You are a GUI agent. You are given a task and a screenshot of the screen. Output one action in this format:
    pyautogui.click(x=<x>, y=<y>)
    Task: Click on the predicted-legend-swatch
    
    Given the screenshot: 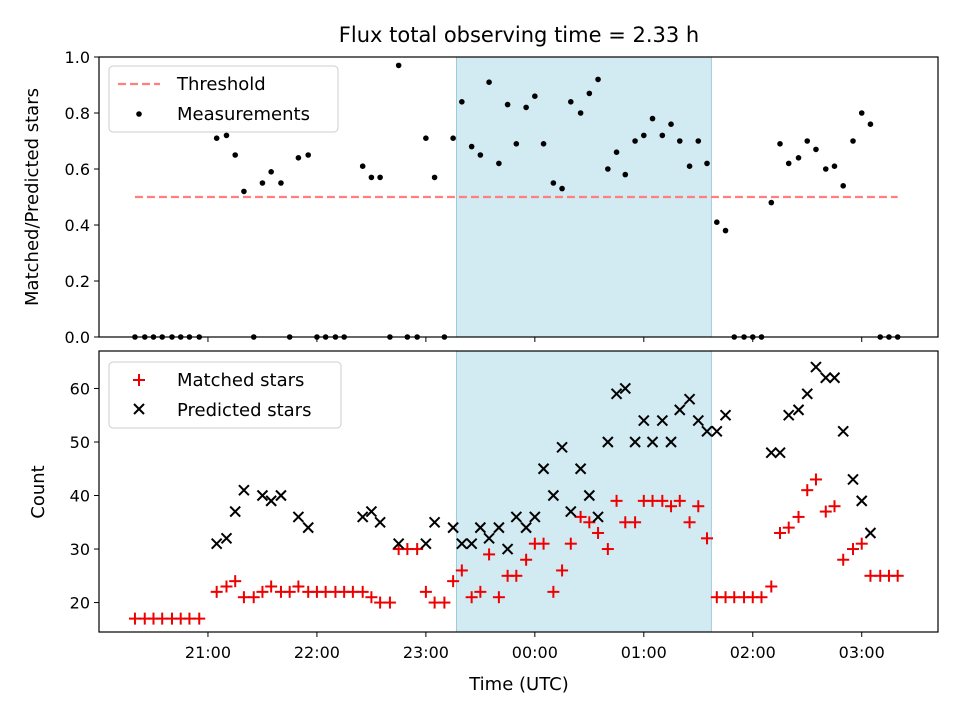 What is the action you would take?
    pyautogui.click(x=139, y=409)
    